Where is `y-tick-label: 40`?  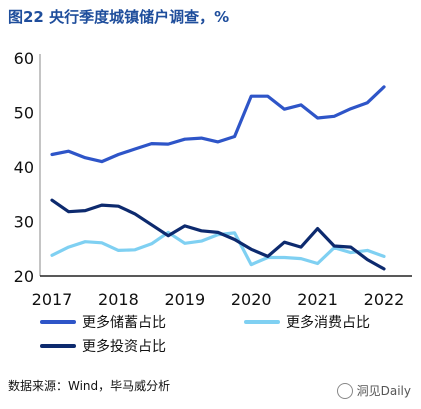 y-tick-label: 40 is located at coordinates (24, 167).